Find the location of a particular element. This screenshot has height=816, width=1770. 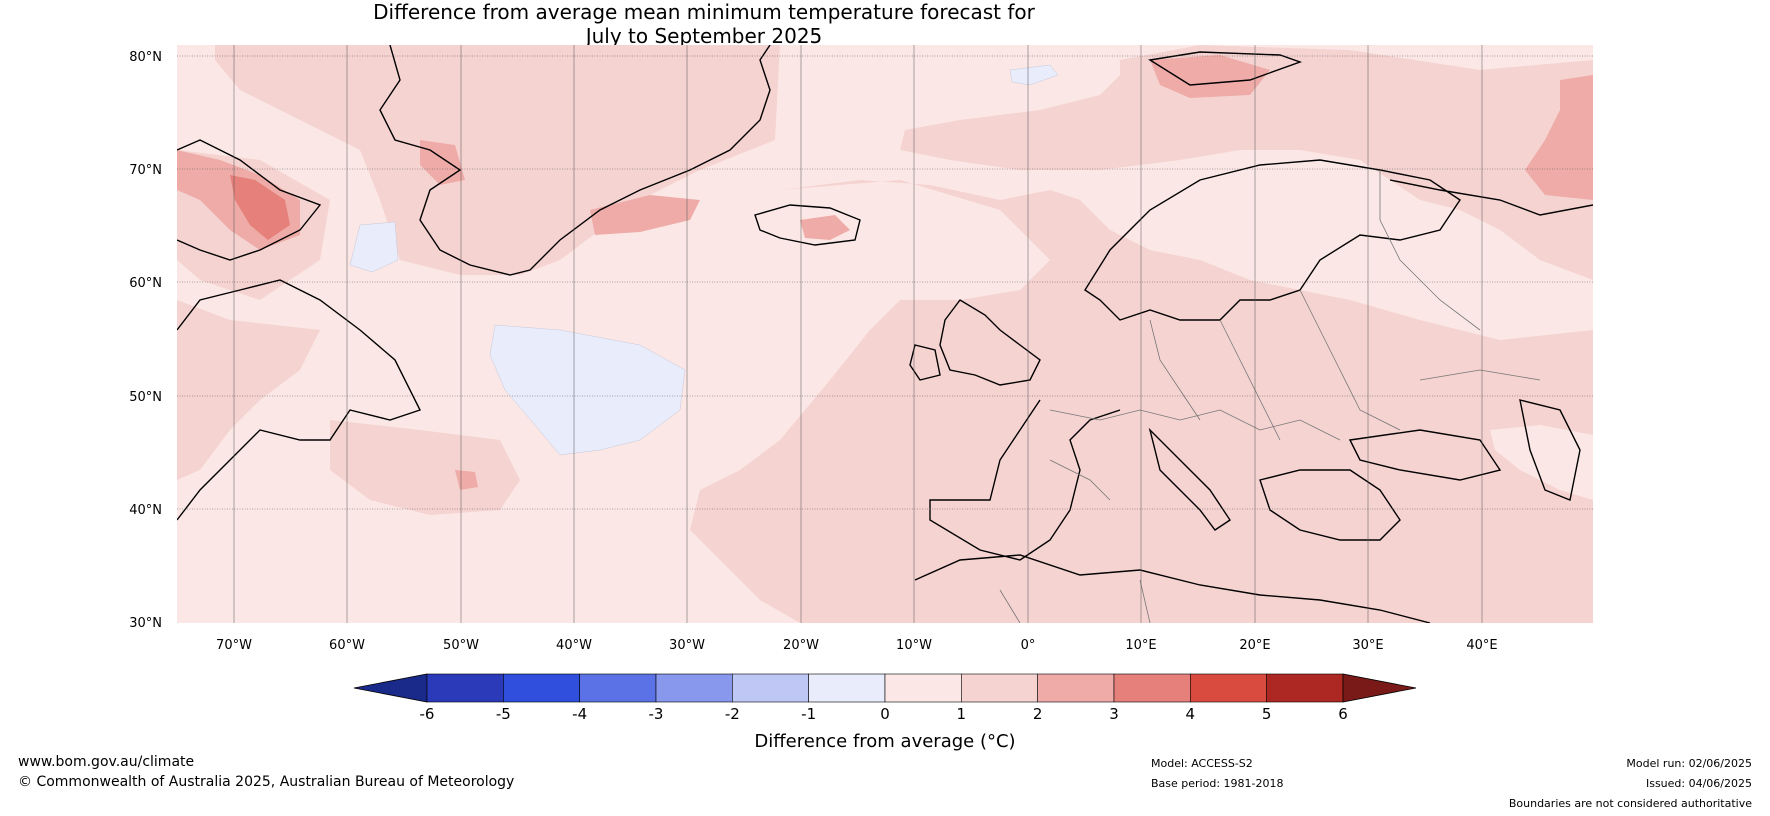

lat-label: 80°N is located at coordinates (145, 57).